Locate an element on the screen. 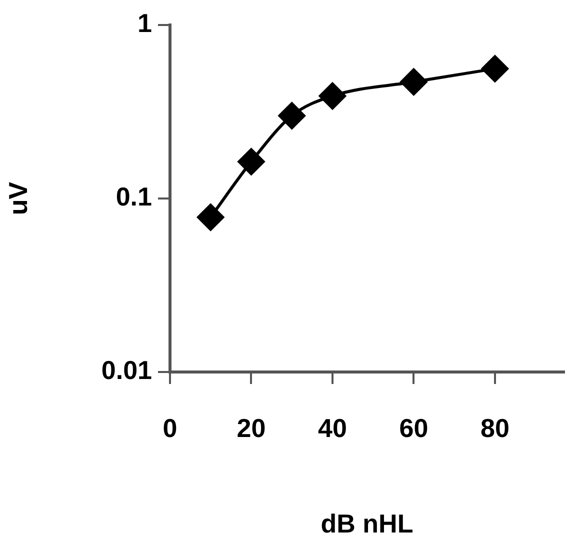  x-tick-label: 60 is located at coordinates (413, 427).